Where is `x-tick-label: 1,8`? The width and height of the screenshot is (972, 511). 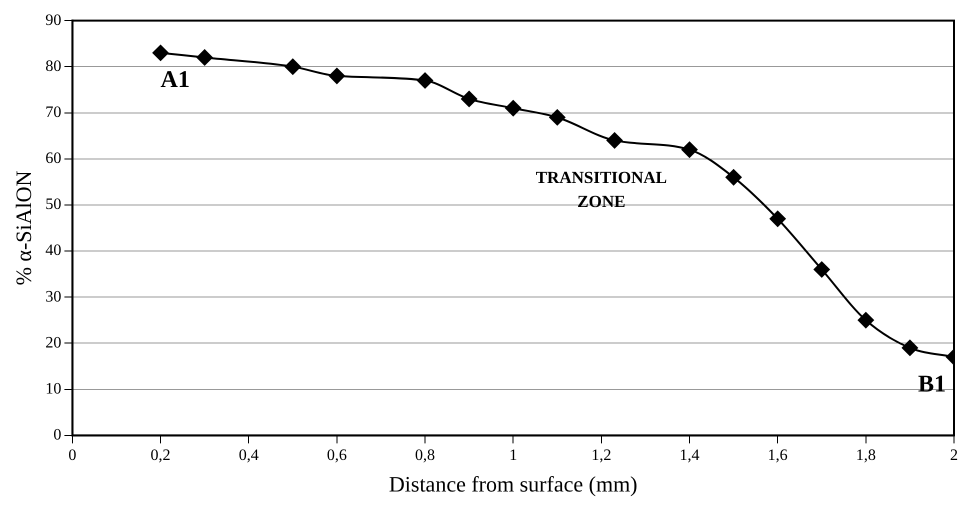 x-tick-label: 1,8 is located at coordinates (866, 455).